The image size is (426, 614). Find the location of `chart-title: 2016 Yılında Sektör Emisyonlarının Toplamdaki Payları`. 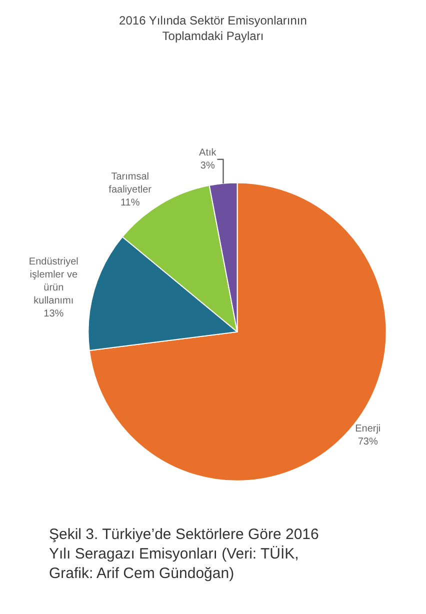

chart-title: 2016 Yılında Sektör Emisyonlarının Toplamdaki Payları is located at coordinates (213, 29).